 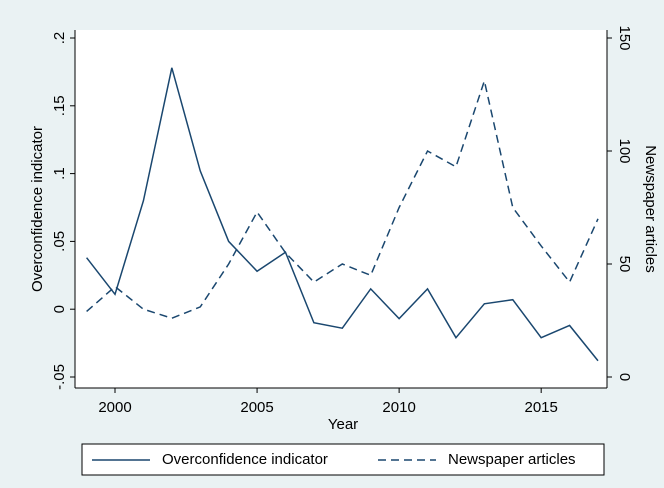 What do you see at coordinates (343, 424) in the screenshot?
I see `x-axis-title: Year` at bounding box center [343, 424].